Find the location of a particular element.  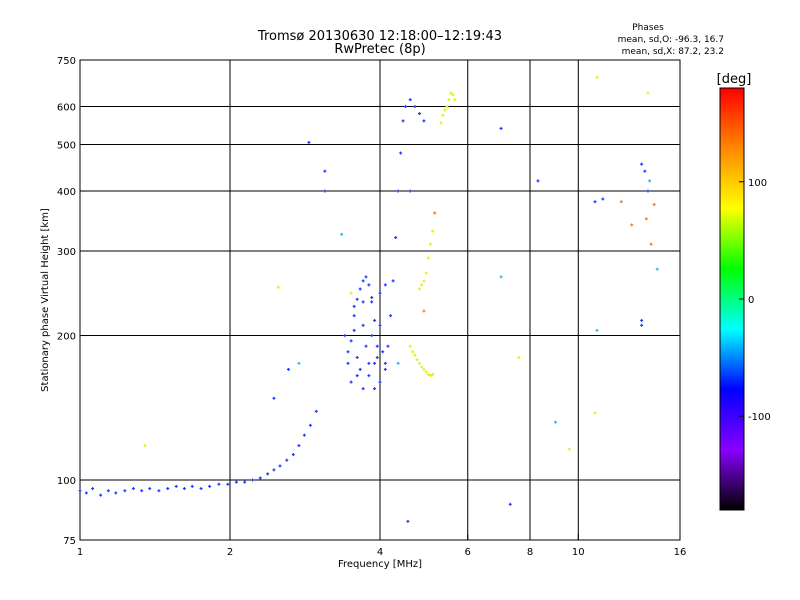

y-tick-label: 750 is located at coordinates (66, 61).